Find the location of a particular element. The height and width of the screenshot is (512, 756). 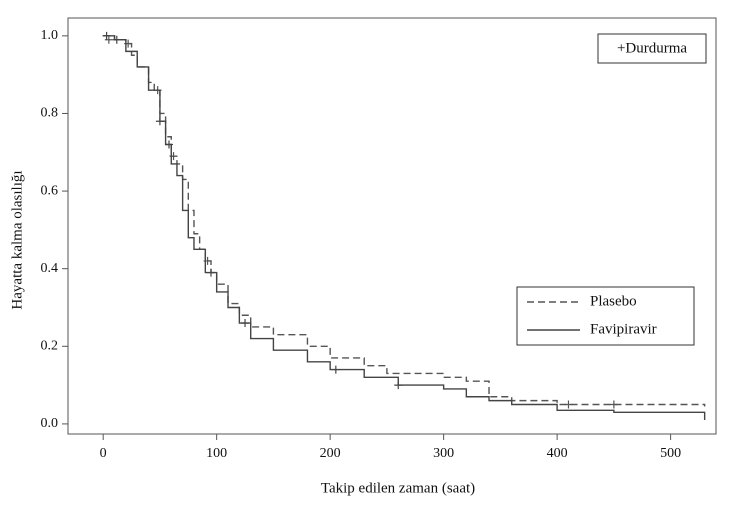

annotation: +Durdurma is located at coordinates (652, 48).